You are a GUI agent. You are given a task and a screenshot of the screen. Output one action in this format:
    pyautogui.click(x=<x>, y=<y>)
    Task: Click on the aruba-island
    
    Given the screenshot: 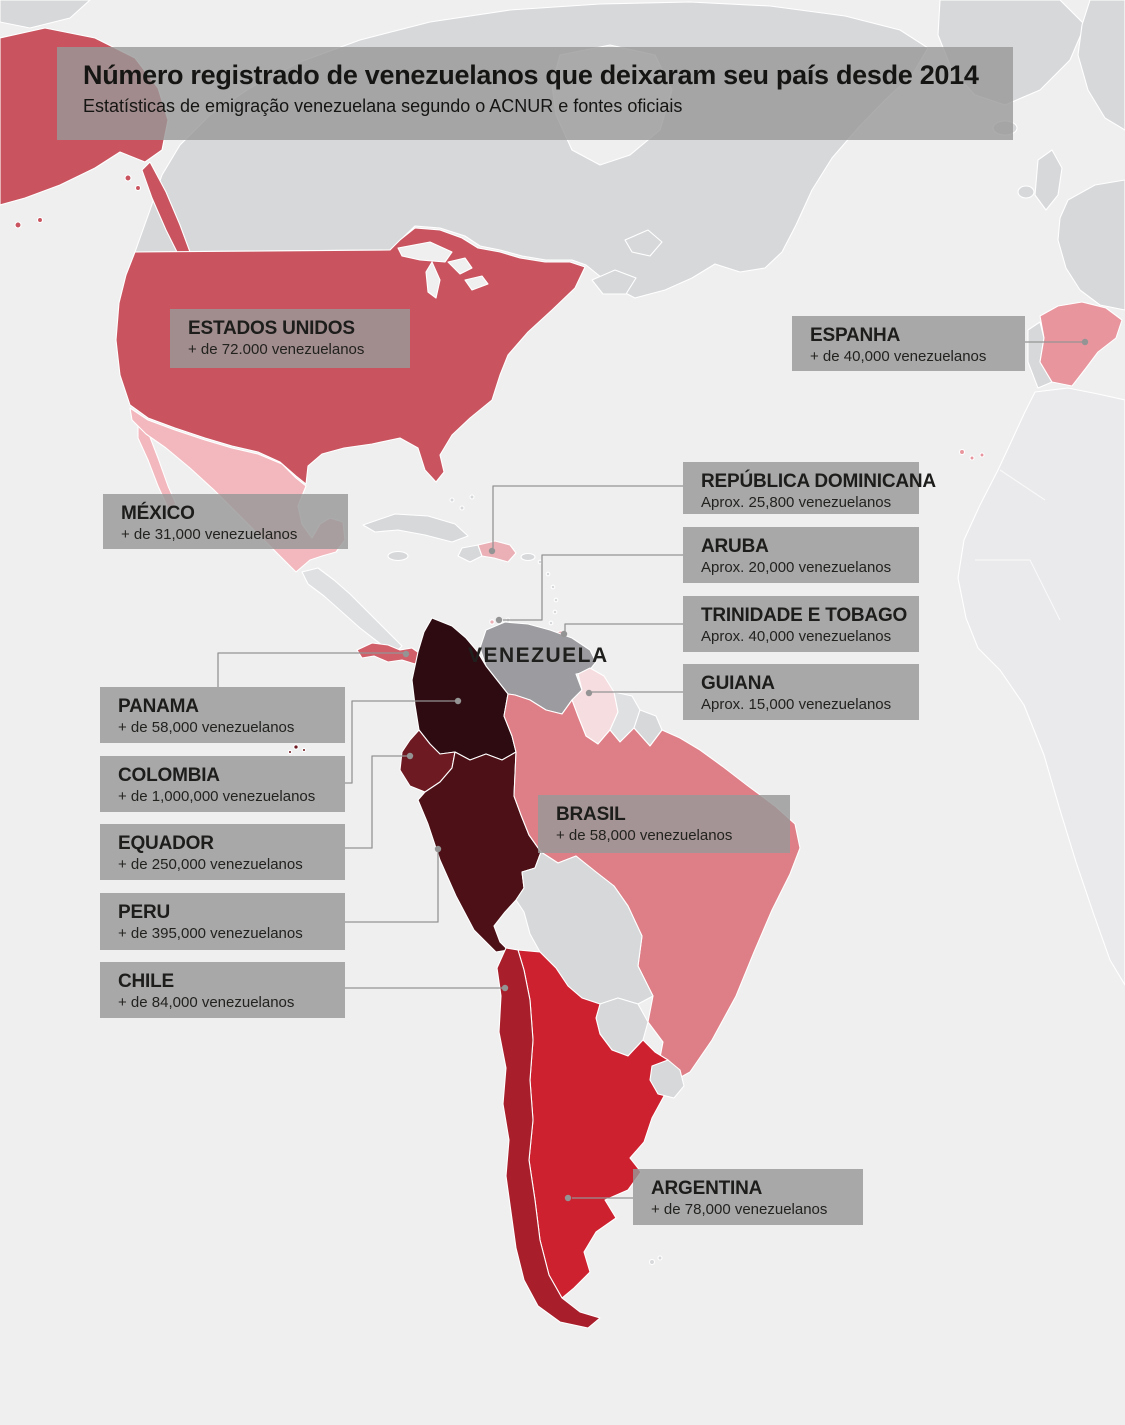 What is the action you would take?
    pyautogui.click(x=492, y=622)
    